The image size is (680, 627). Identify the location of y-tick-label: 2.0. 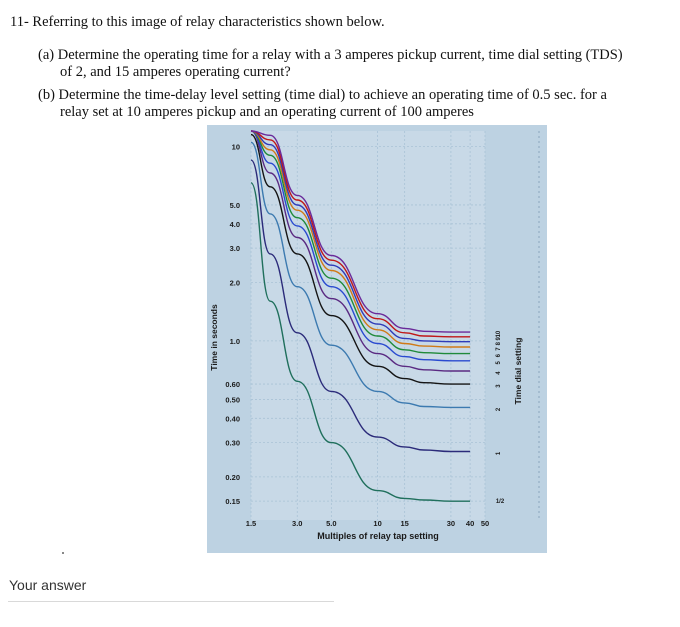
(235, 282).